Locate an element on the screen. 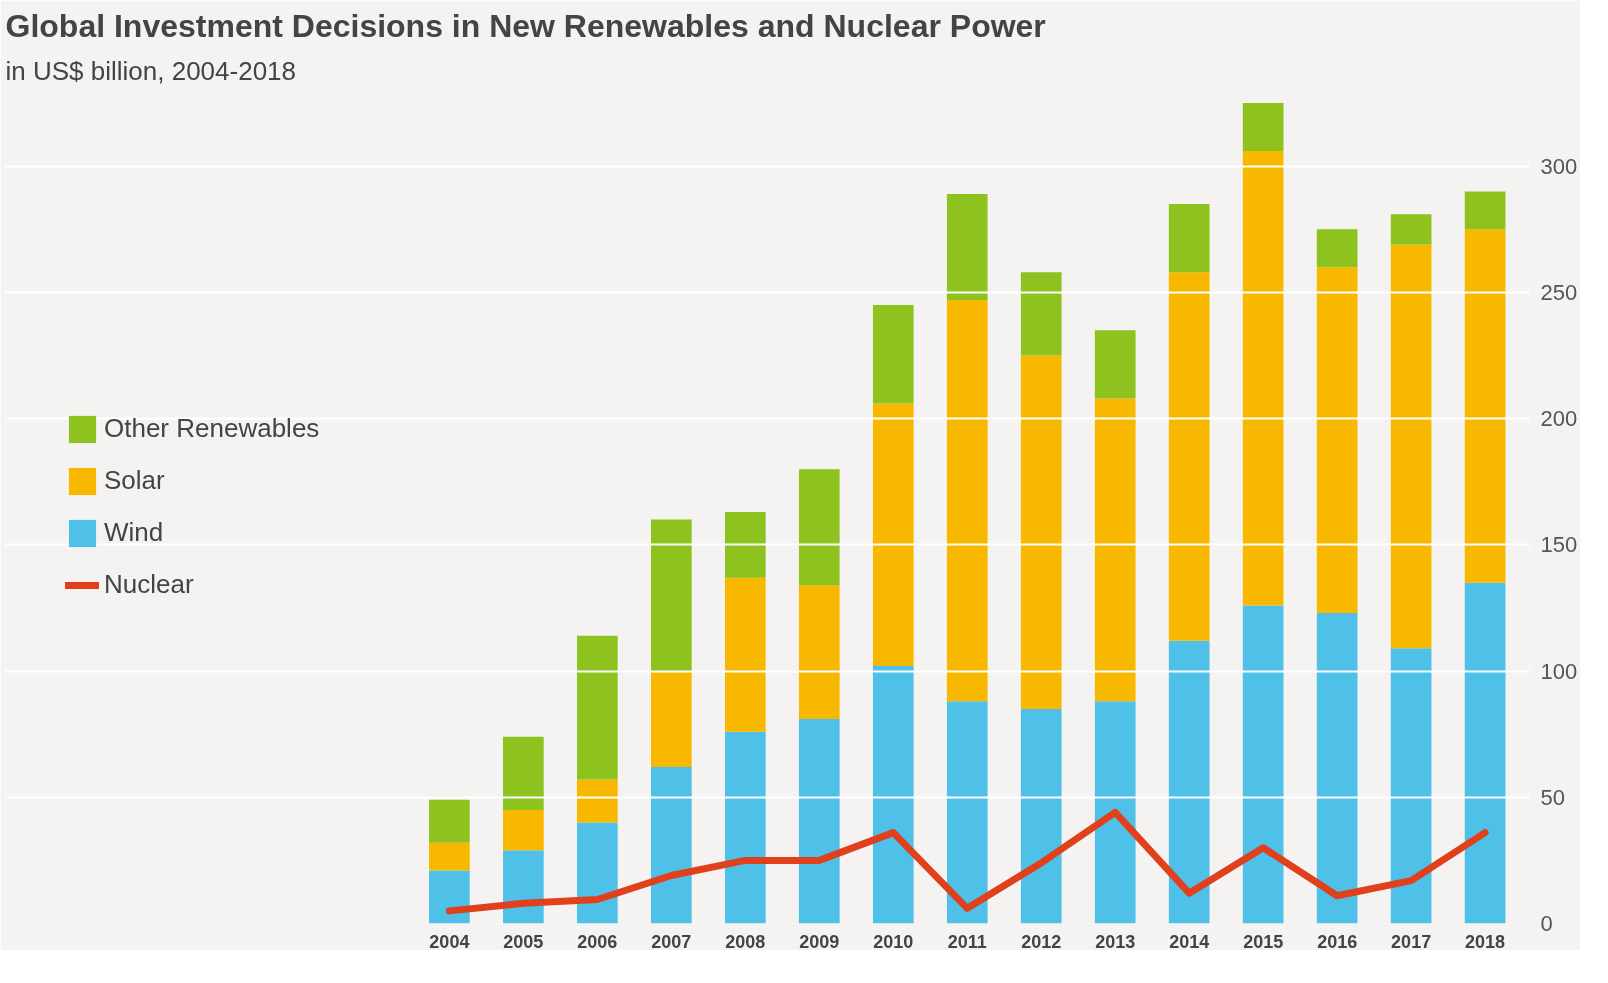 The width and height of the screenshot is (1608, 983). y-tick-label: 300 is located at coordinates (1559, 166).